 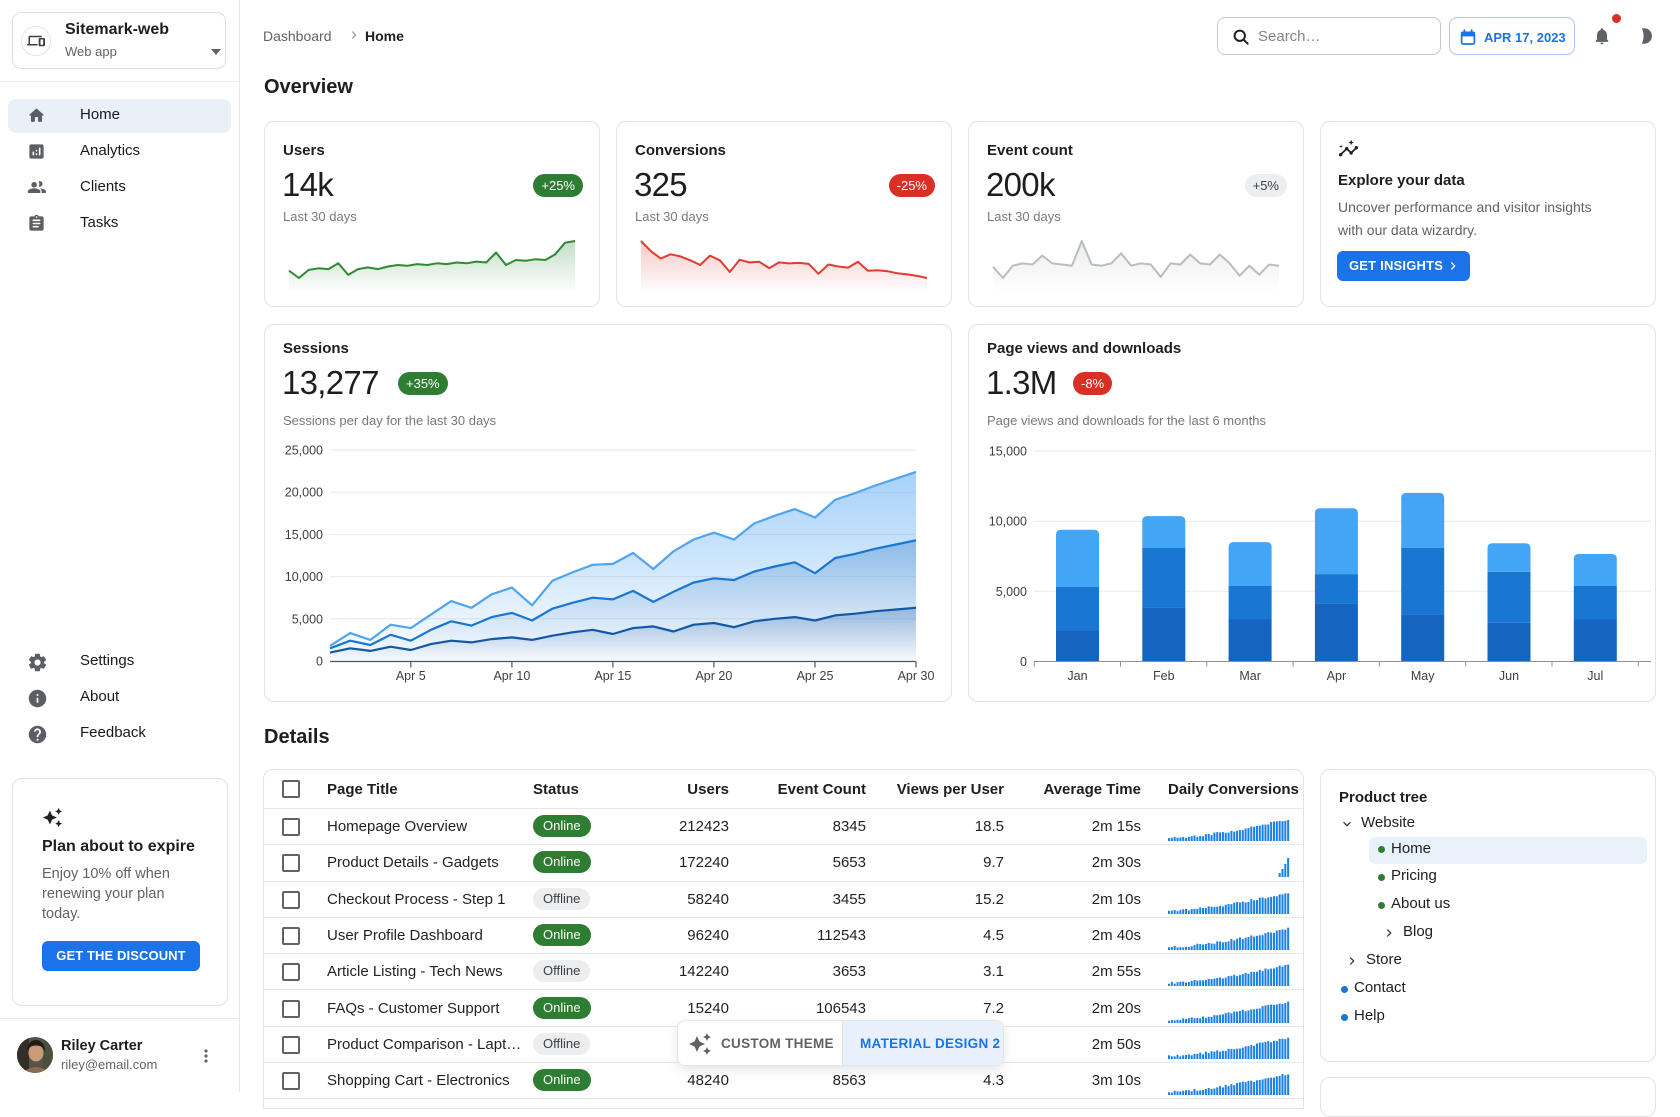 What do you see at coordinates (916, 676) in the screenshot?
I see `svg-text: Apr 30` at bounding box center [916, 676].